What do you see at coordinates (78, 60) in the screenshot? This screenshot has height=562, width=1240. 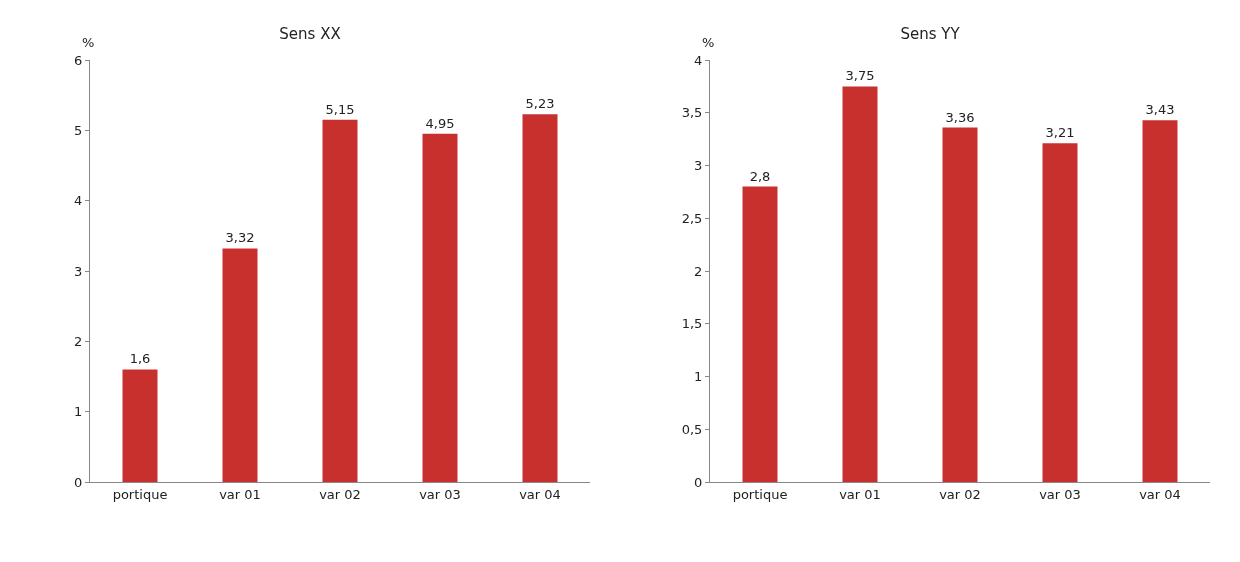 I see `y-tick-label: 6` at bounding box center [78, 60].